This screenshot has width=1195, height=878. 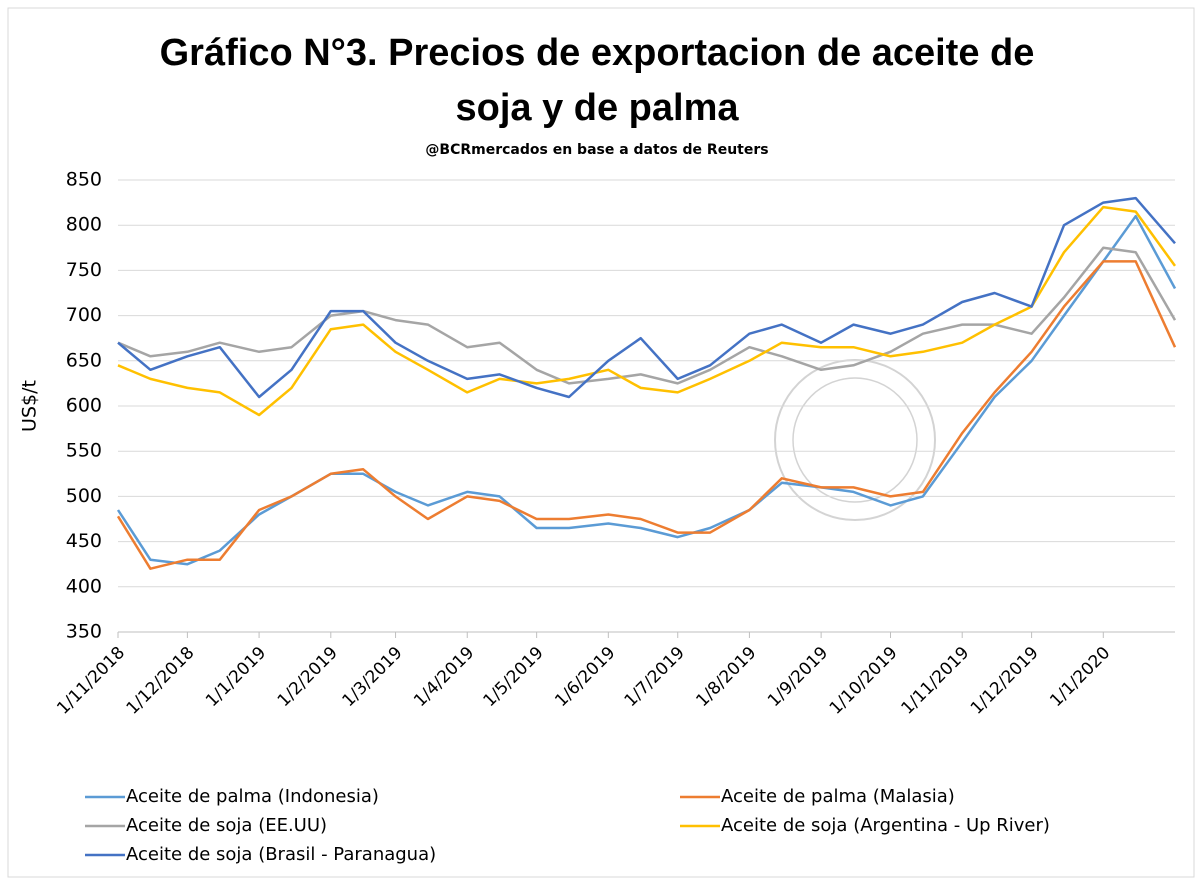 I want to click on chart-title-line: soja y de palma, so click(x=597, y=108).